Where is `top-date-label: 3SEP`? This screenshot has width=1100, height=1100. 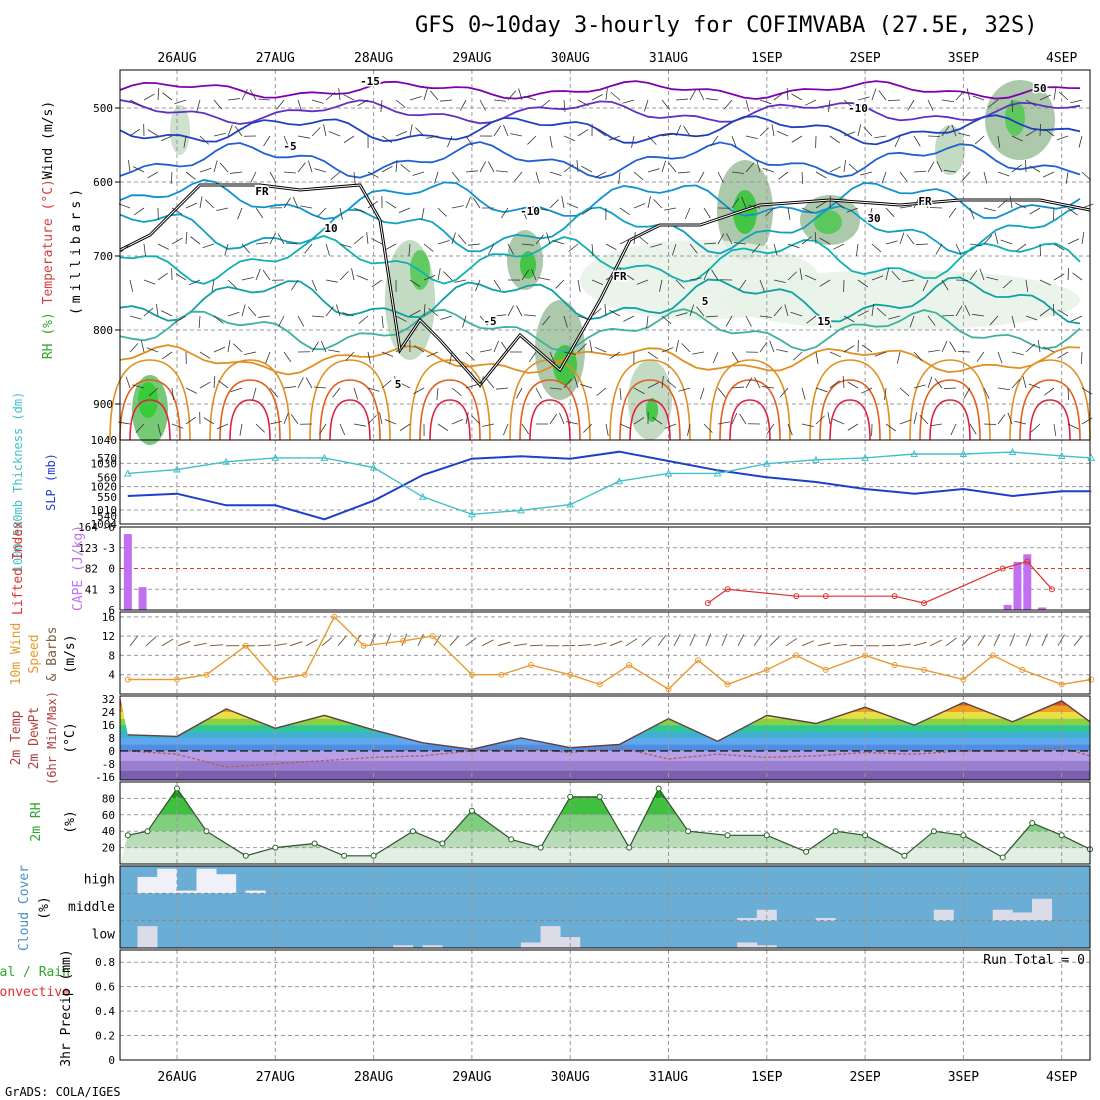 top-date-label: 3SEP is located at coordinates (963, 58).